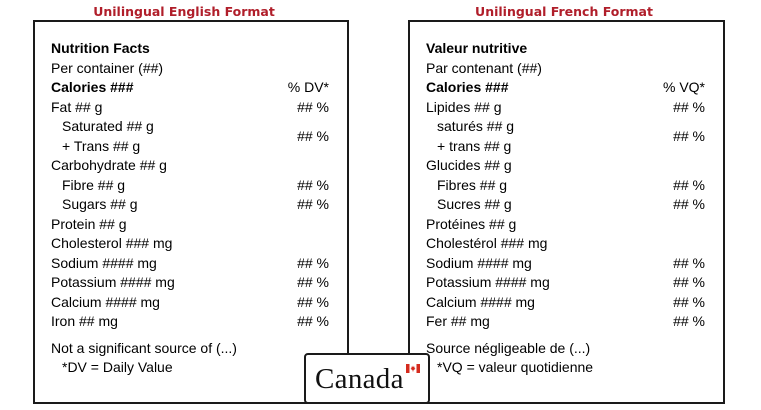 This screenshot has height=410, width=761. I want to click on carbohydrate-row: Carbohydrate ## g, so click(109, 165).